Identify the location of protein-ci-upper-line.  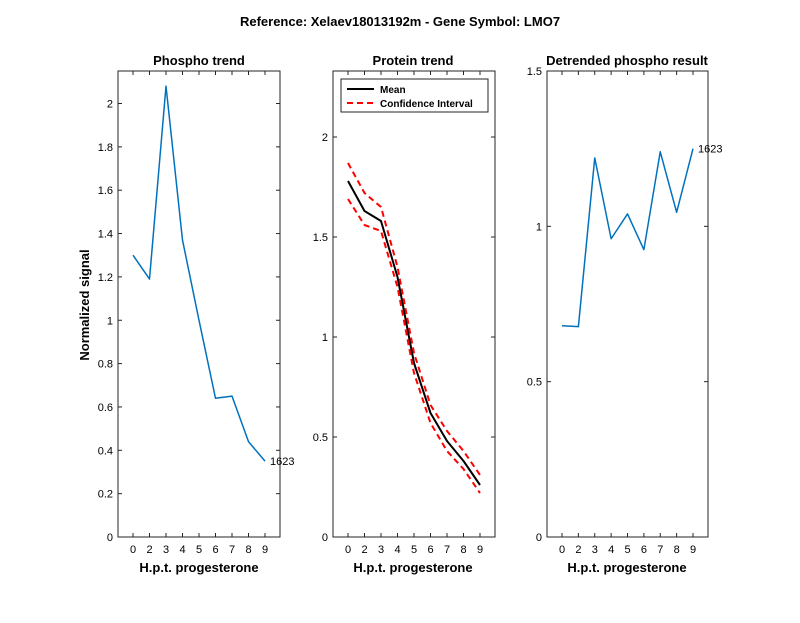
(414, 319).